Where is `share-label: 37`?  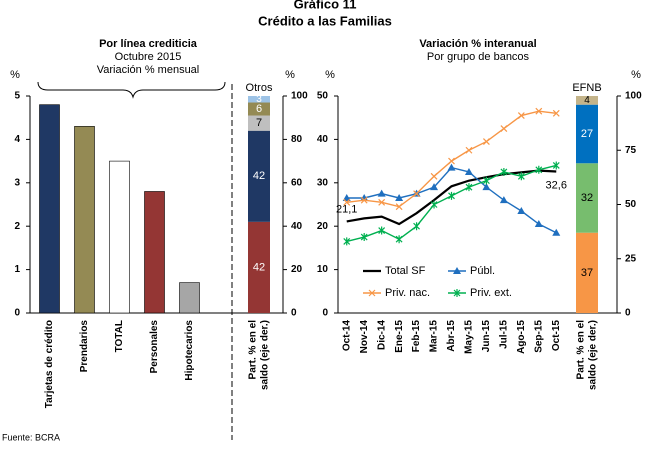
share-label: 37 is located at coordinates (587, 273).